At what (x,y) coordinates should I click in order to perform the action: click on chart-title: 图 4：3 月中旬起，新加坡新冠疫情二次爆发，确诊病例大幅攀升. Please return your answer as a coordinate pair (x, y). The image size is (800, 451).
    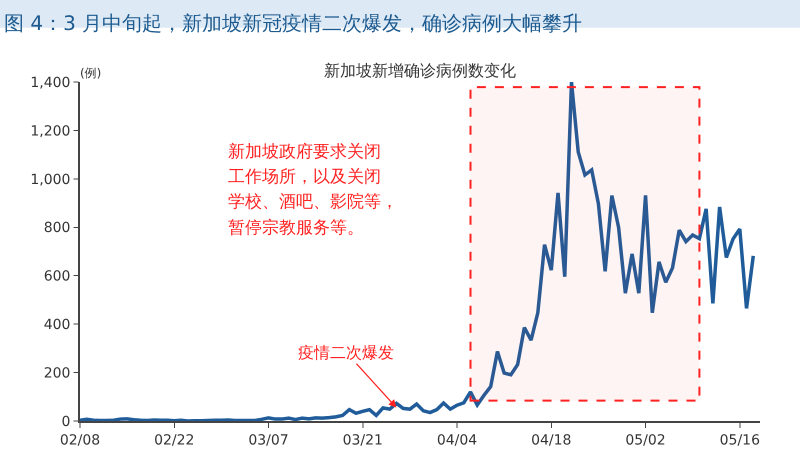
    Looking at the image, I should click on (293, 22).